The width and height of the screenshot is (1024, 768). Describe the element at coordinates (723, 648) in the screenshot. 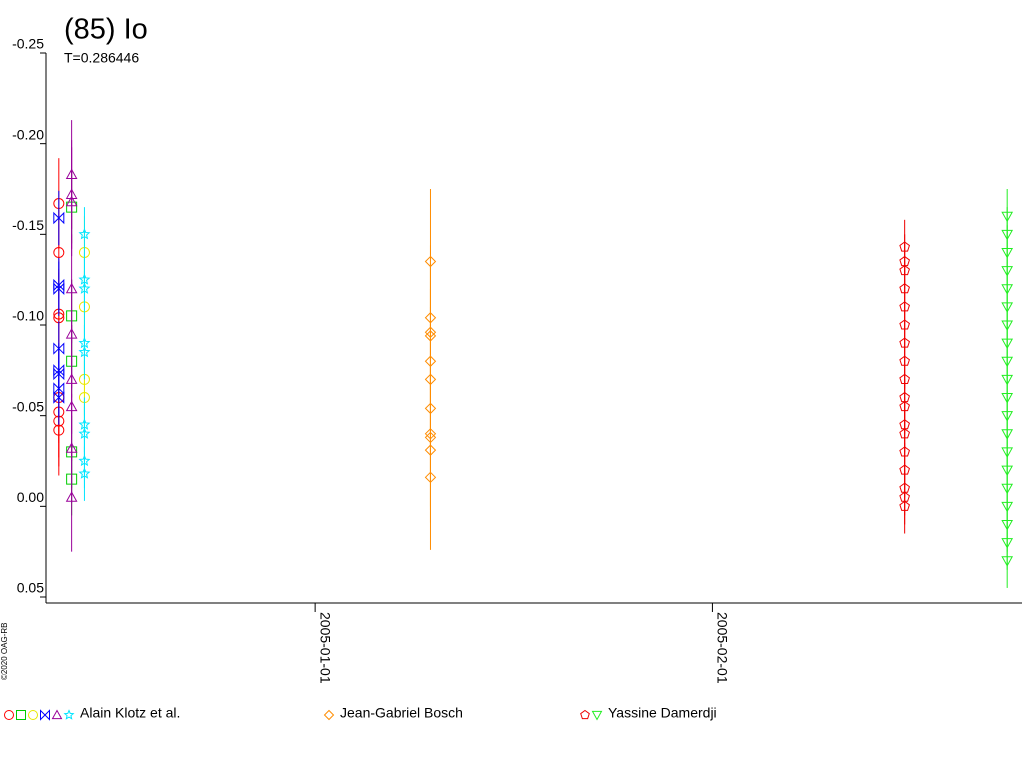

I see `x-tick-label: 2005-02-01` at that location.